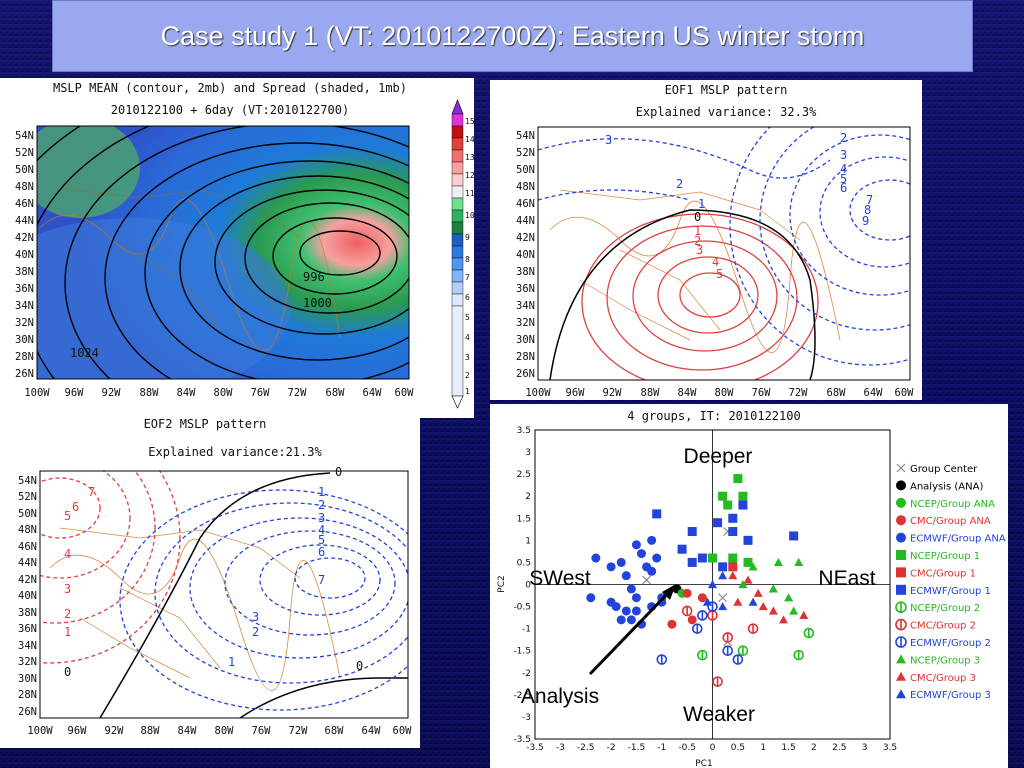  Describe the element at coordinates (469, 215) in the screenshot. I see `colorbar-tick: 10` at that location.